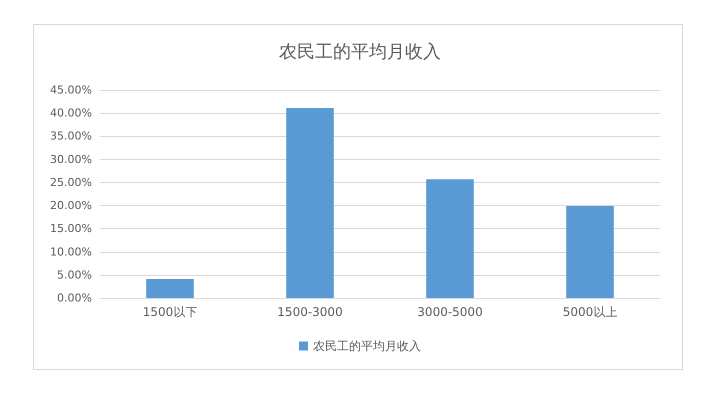 The image size is (720, 395). Describe the element at coordinates (71, 251) in the screenshot. I see `y-tick-label: 10.00%` at that location.